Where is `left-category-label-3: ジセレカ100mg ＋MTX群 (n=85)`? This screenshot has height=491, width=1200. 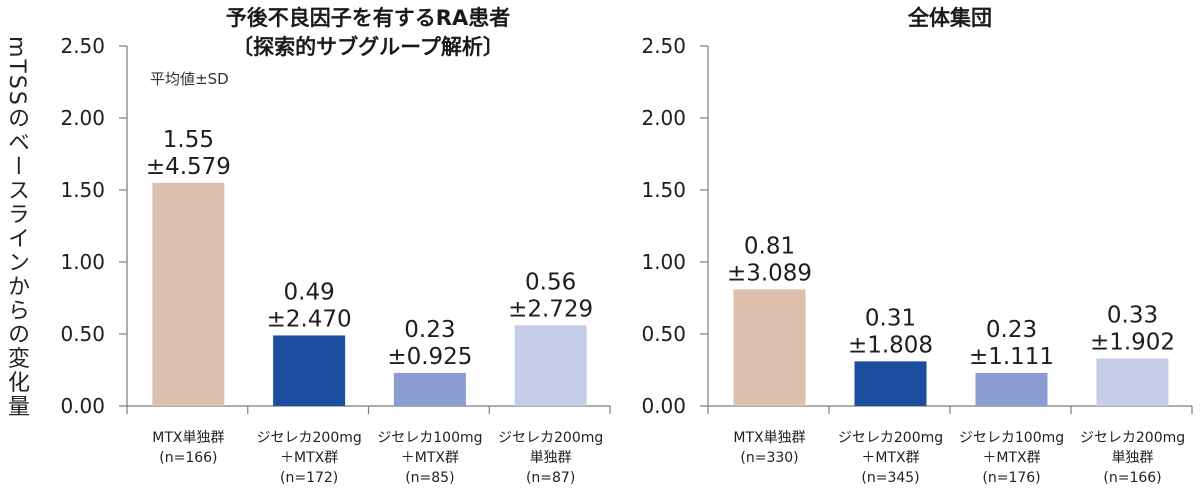
left-category-label-3: ジセレカ100mg ＋MTX群 (n=85) is located at coordinates (430, 458).